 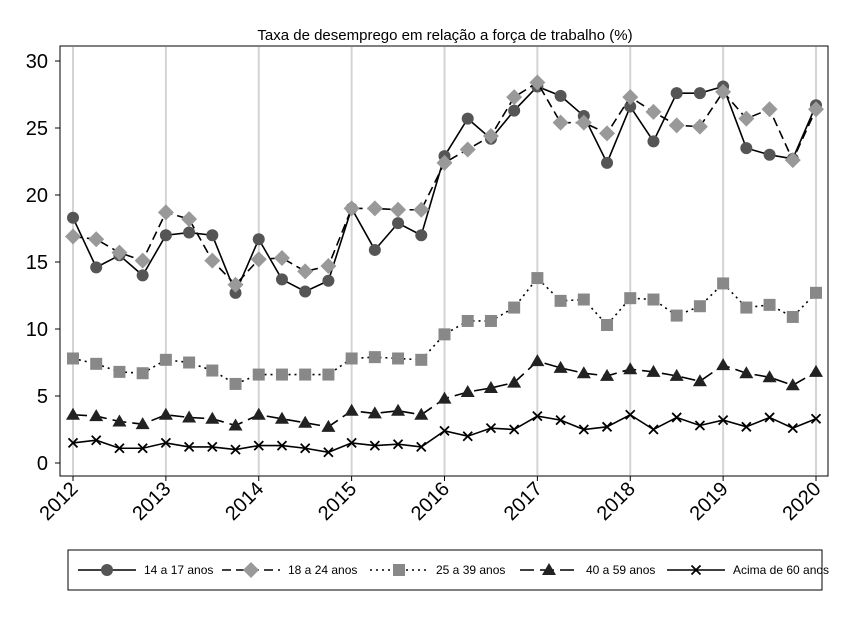 What do you see at coordinates (437, 570) in the screenshot?
I see `legend-item-2: 25 a 39 anos` at bounding box center [437, 570].